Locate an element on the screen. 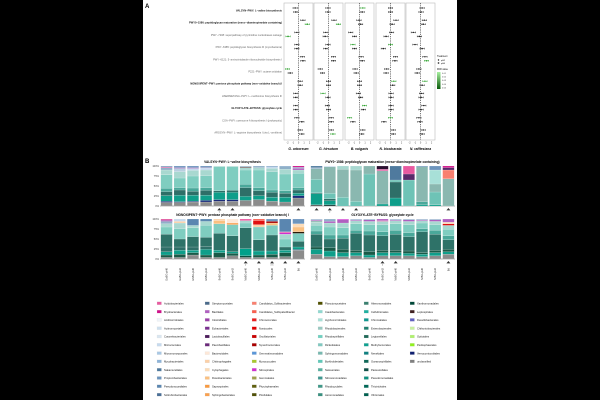  y-tick-label: 50% is located at coordinates (157, 239).